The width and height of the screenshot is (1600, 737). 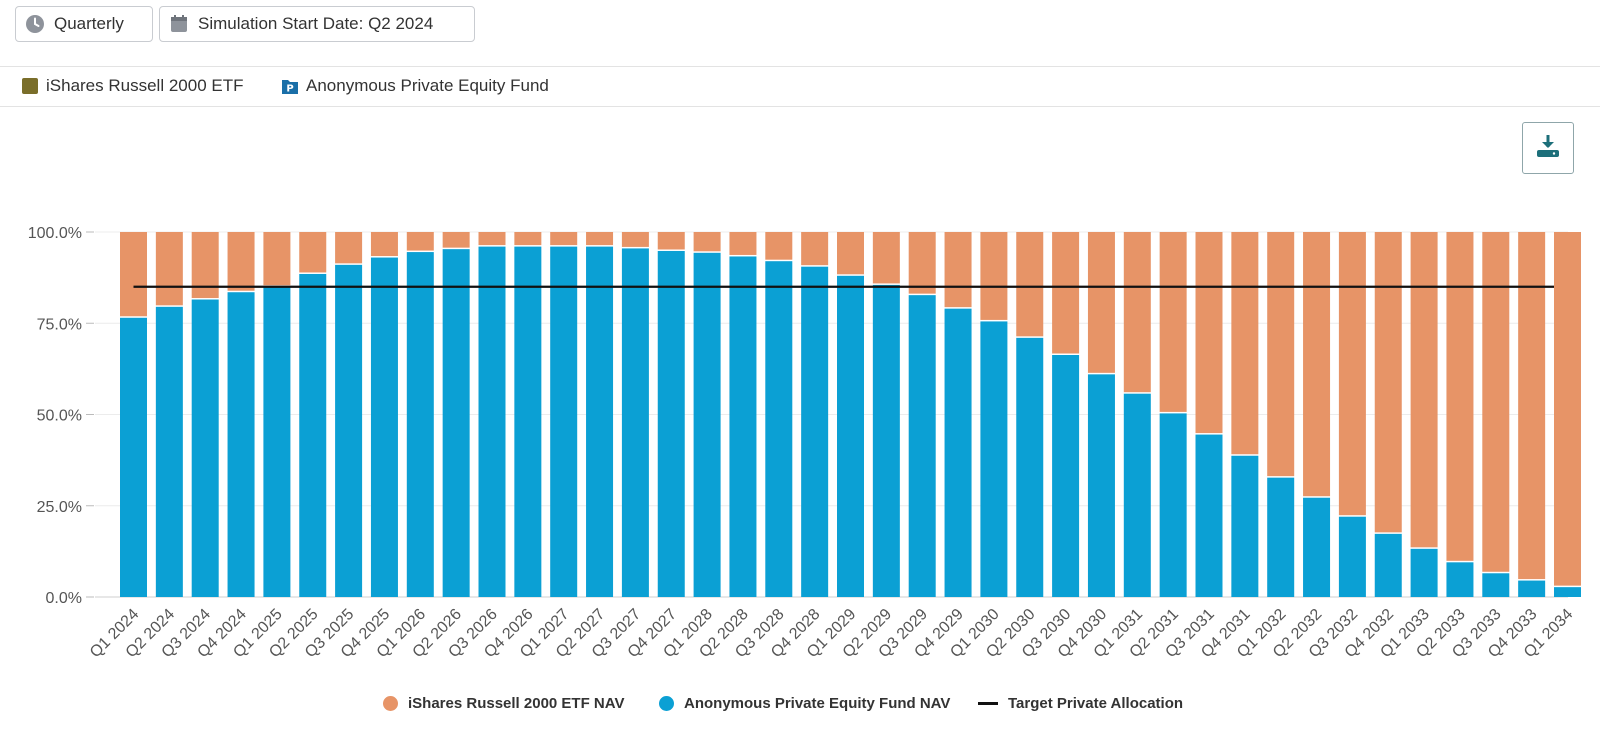 I want to click on public-fund-label: iShares Russell 2000 ETF, so click(x=145, y=85).